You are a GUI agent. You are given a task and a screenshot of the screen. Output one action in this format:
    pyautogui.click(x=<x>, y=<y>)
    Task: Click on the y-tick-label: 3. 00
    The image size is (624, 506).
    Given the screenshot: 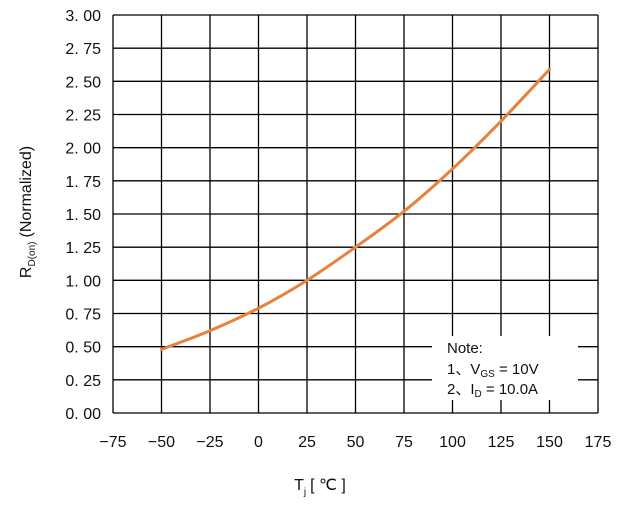 What is the action you would take?
    pyautogui.click(x=83, y=16)
    